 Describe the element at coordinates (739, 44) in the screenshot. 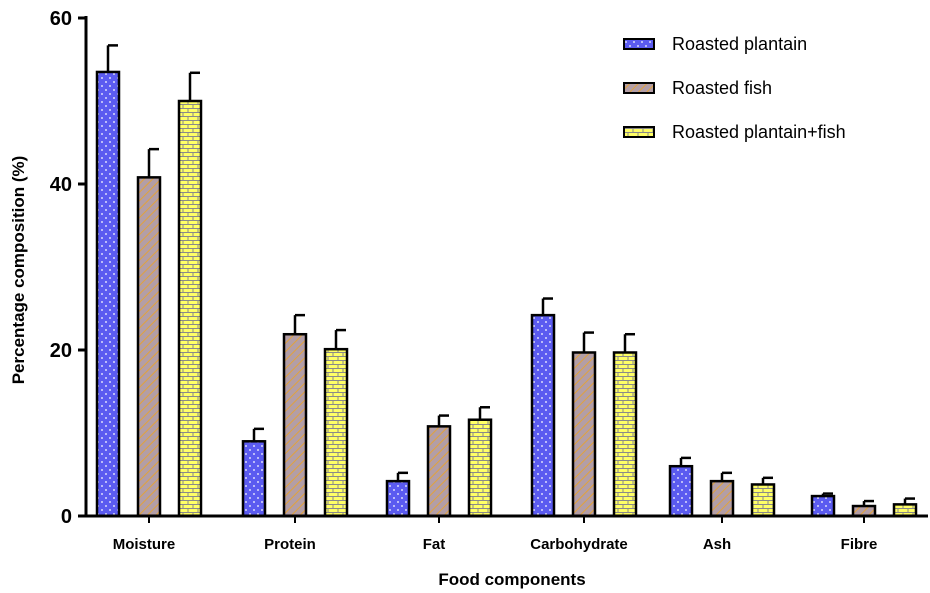

I see `legend-label: Roasted plantain` at that location.